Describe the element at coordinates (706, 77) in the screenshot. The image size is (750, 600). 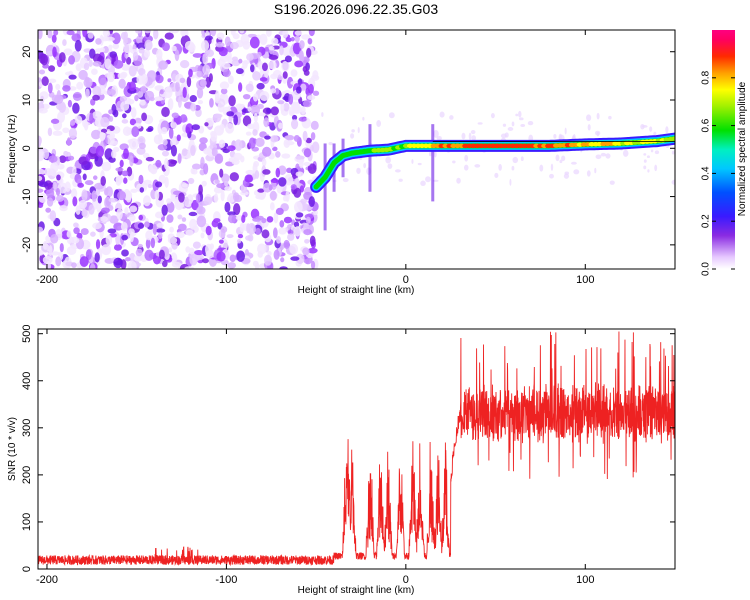
I see `colorbar-tick-label: 0.8` at that location.